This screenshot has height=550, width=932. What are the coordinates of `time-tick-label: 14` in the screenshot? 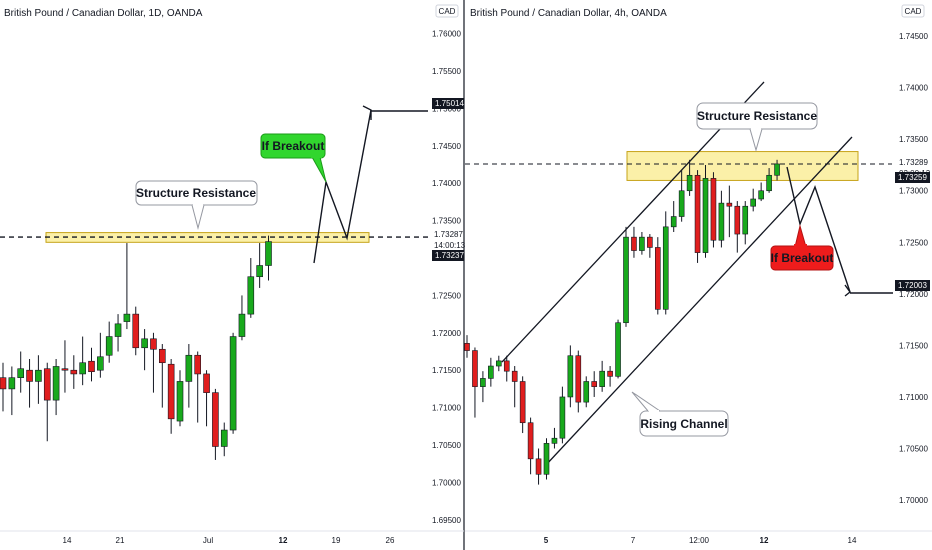 It's located at (67, 540).